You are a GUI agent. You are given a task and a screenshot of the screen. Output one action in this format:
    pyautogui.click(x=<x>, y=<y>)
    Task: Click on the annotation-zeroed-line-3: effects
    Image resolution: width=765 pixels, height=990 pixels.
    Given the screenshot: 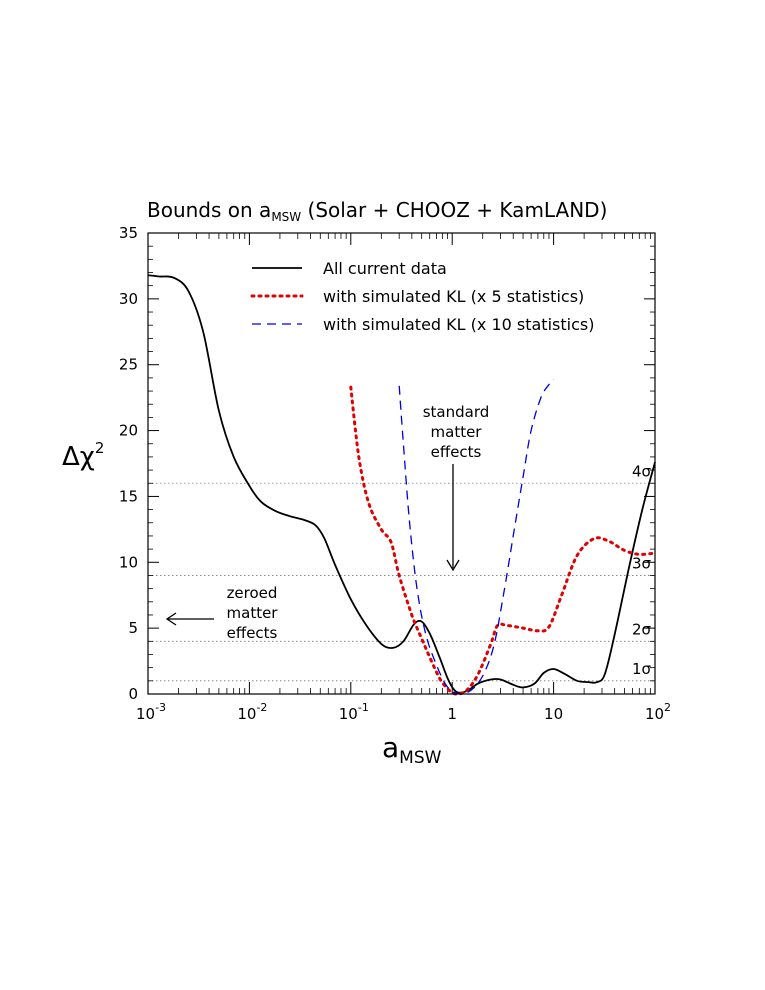 What is the action you would take?
    pyautogui.click(x=252, y=633)
    